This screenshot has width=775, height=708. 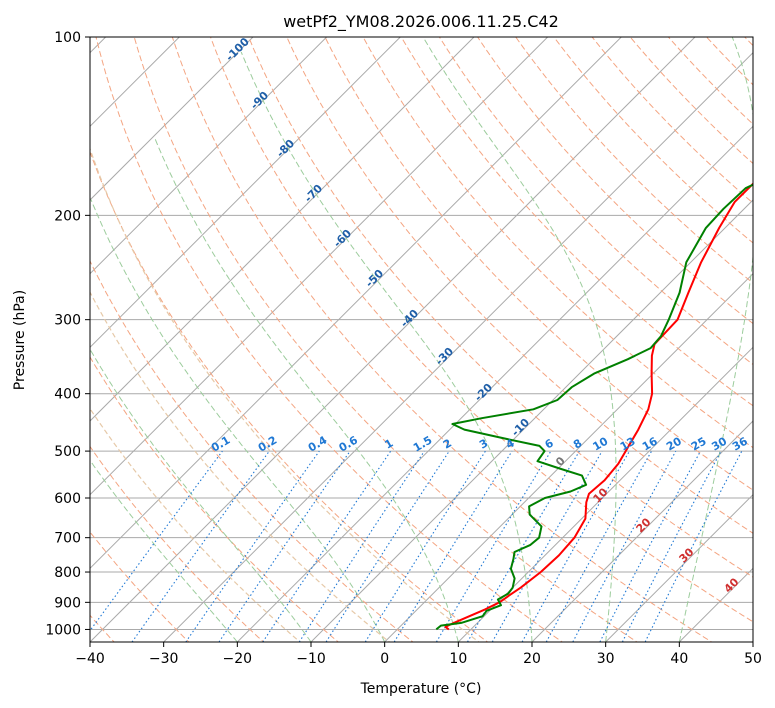 I want to click on x-tick-label: 30, so click(x=606, y=659).